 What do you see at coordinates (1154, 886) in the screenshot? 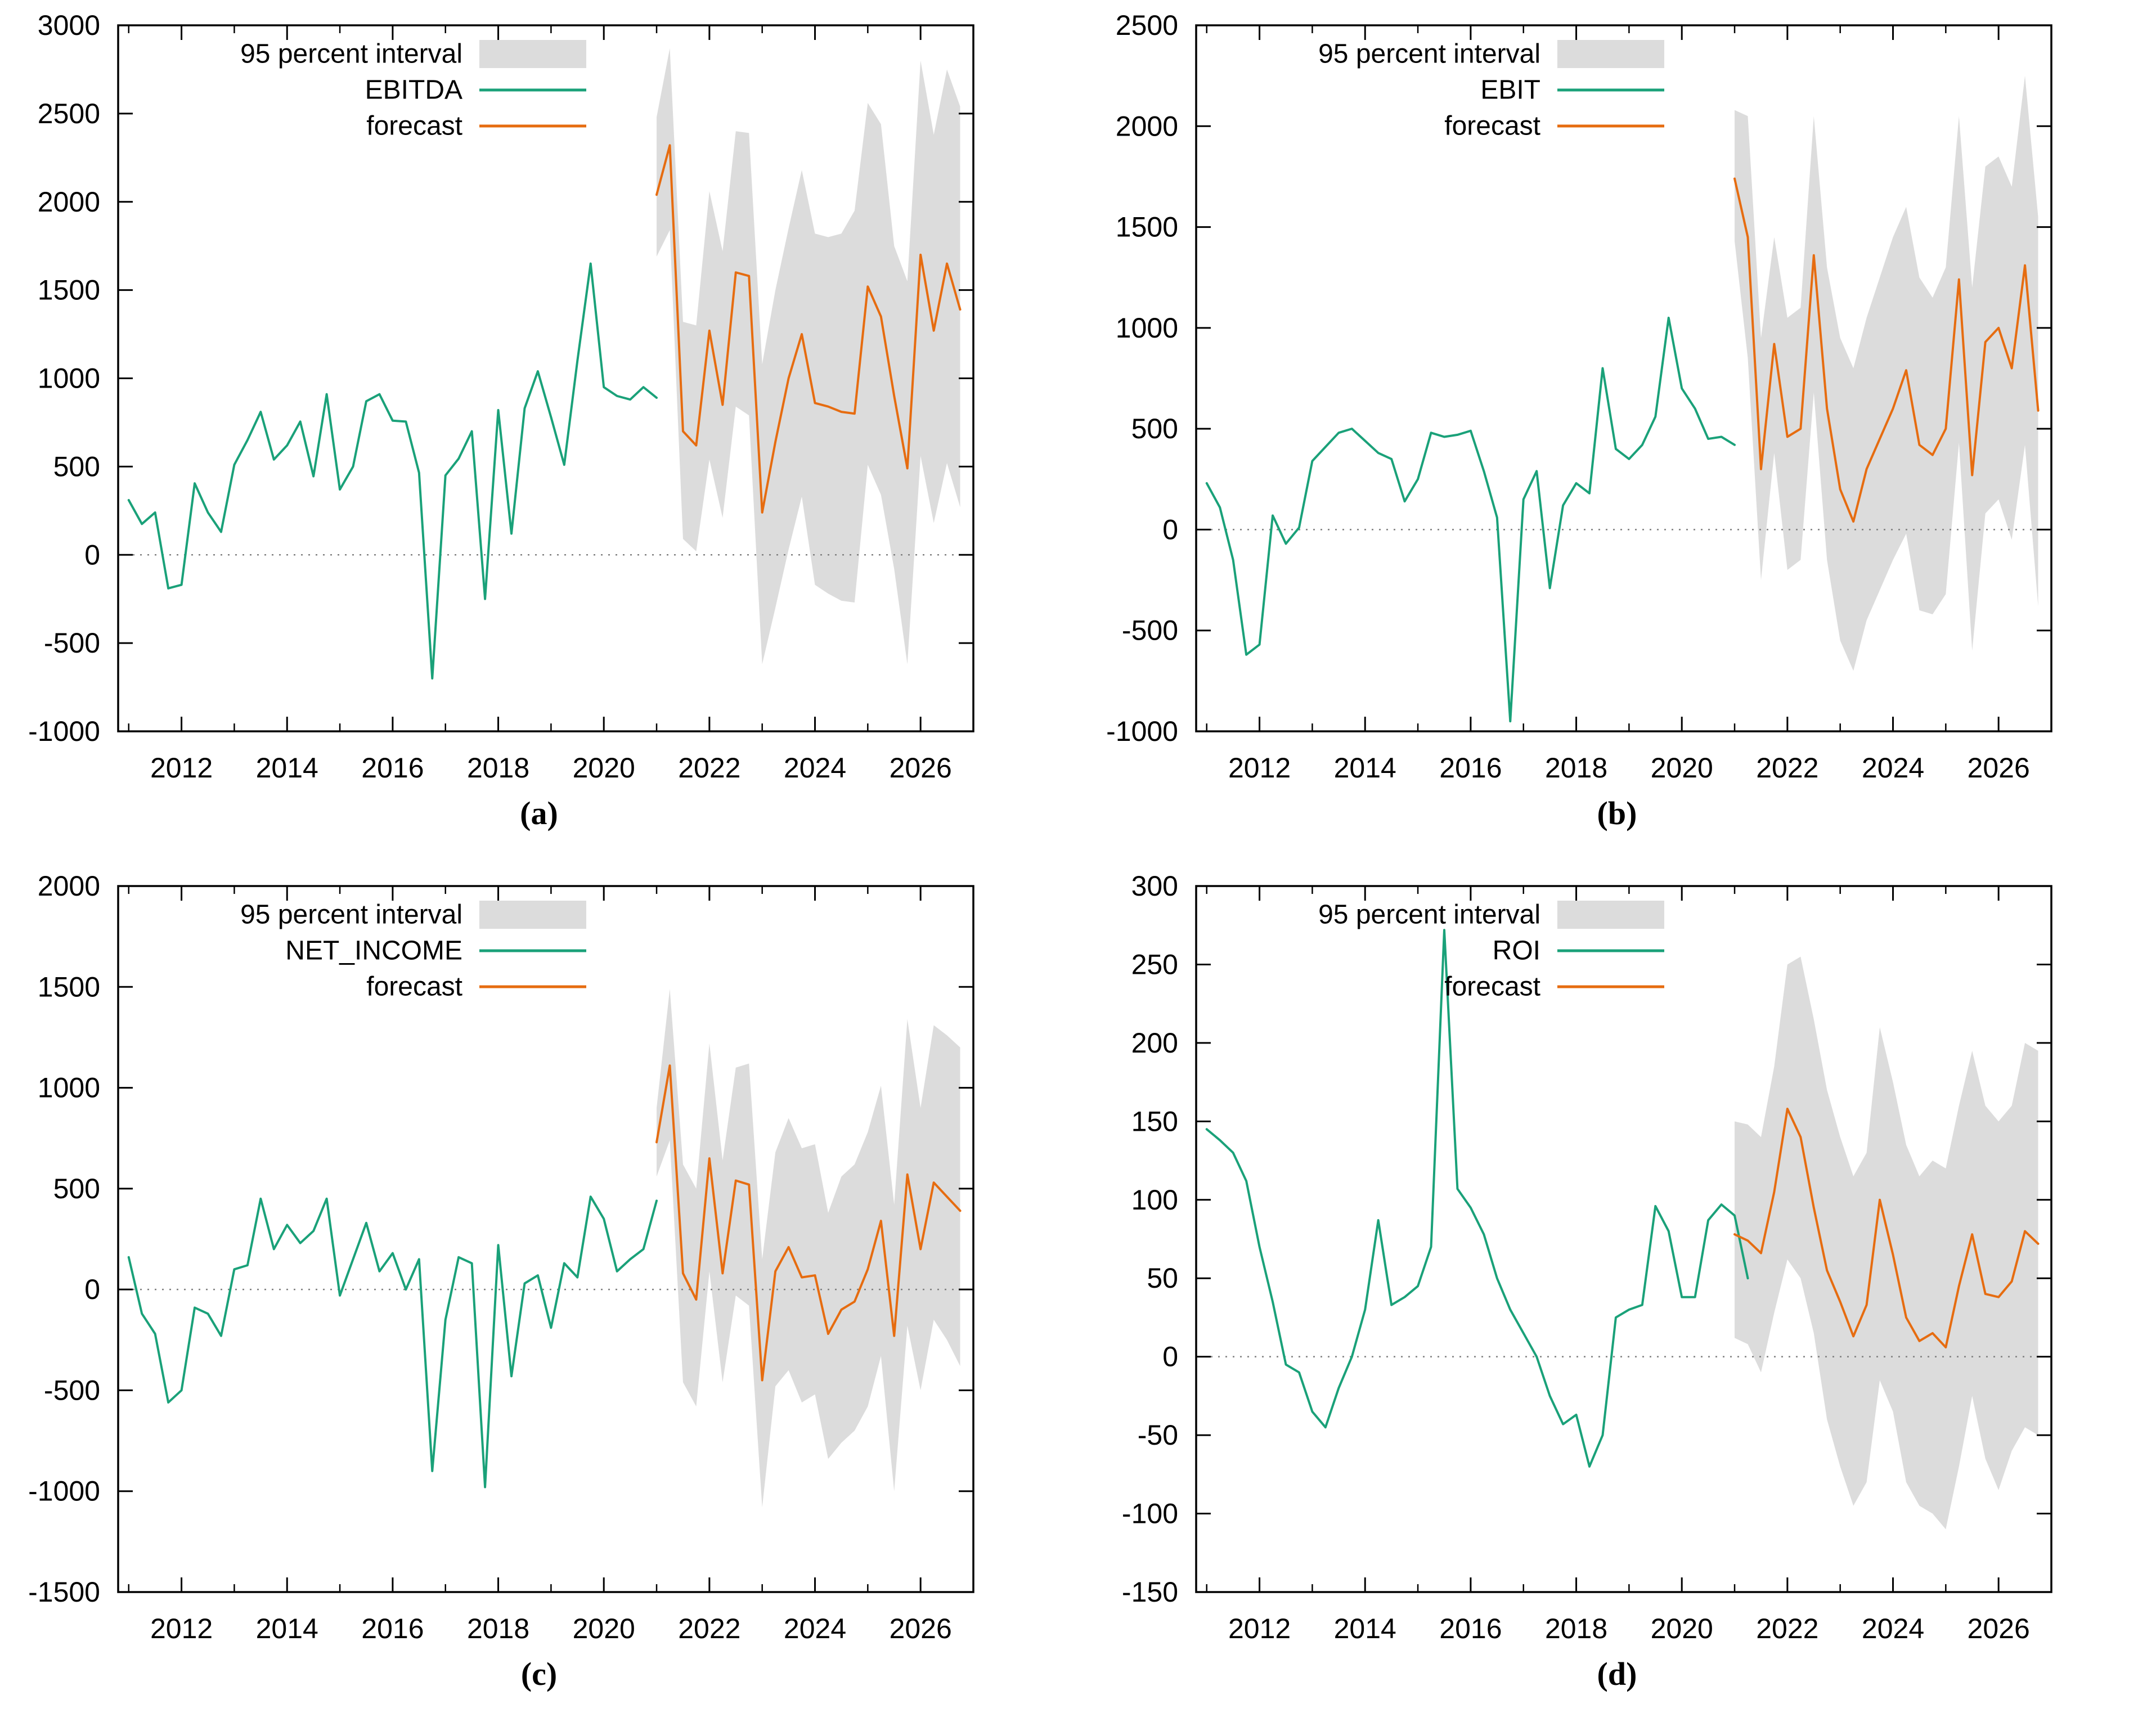
I see `y-tick-label: 300` at bounding box center [1154, 886].